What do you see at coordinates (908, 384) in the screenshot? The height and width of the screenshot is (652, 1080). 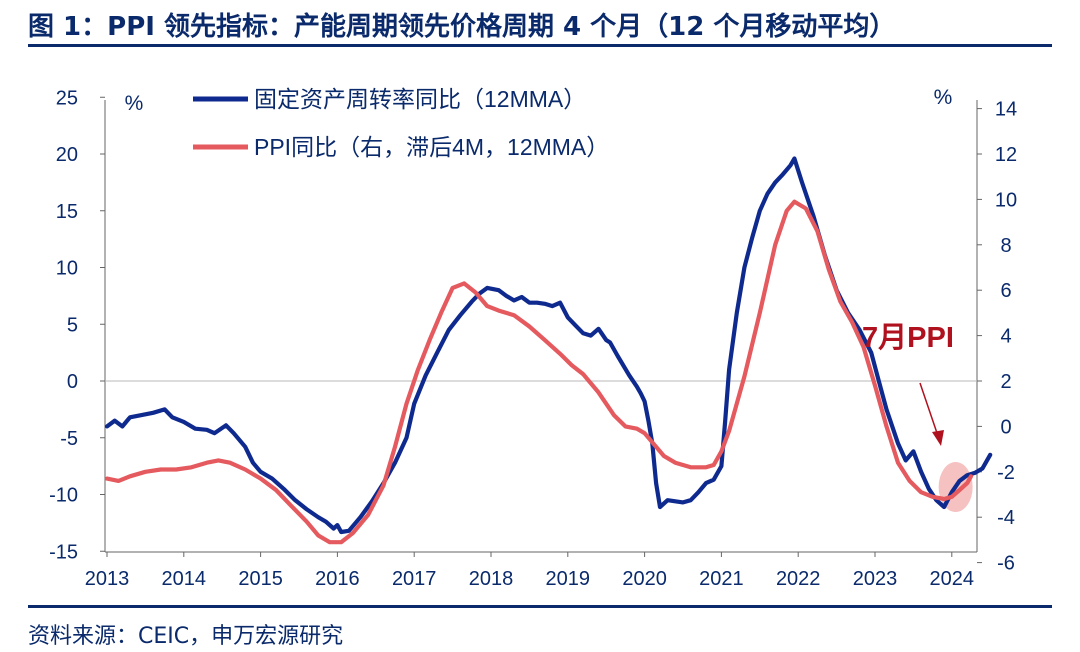 I see `annotation-layer: 7月PPI` at bounding box center [908, 384].